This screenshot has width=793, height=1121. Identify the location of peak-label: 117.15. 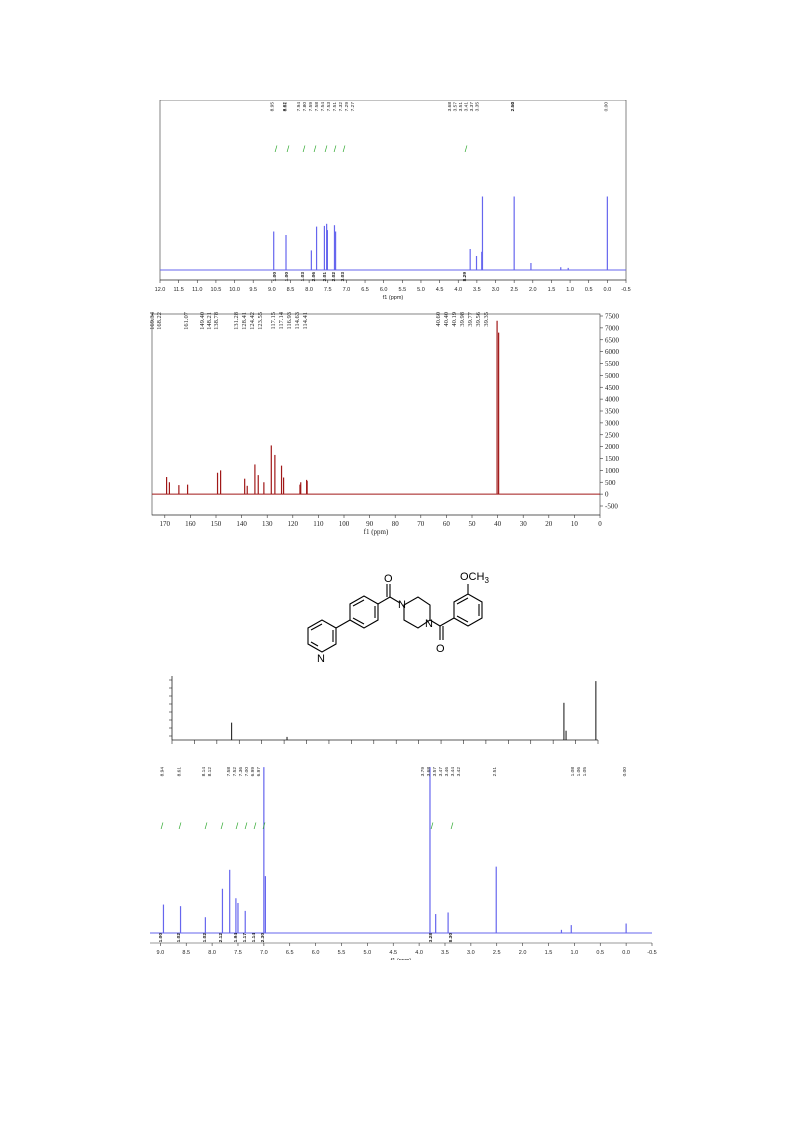
(273, 321).